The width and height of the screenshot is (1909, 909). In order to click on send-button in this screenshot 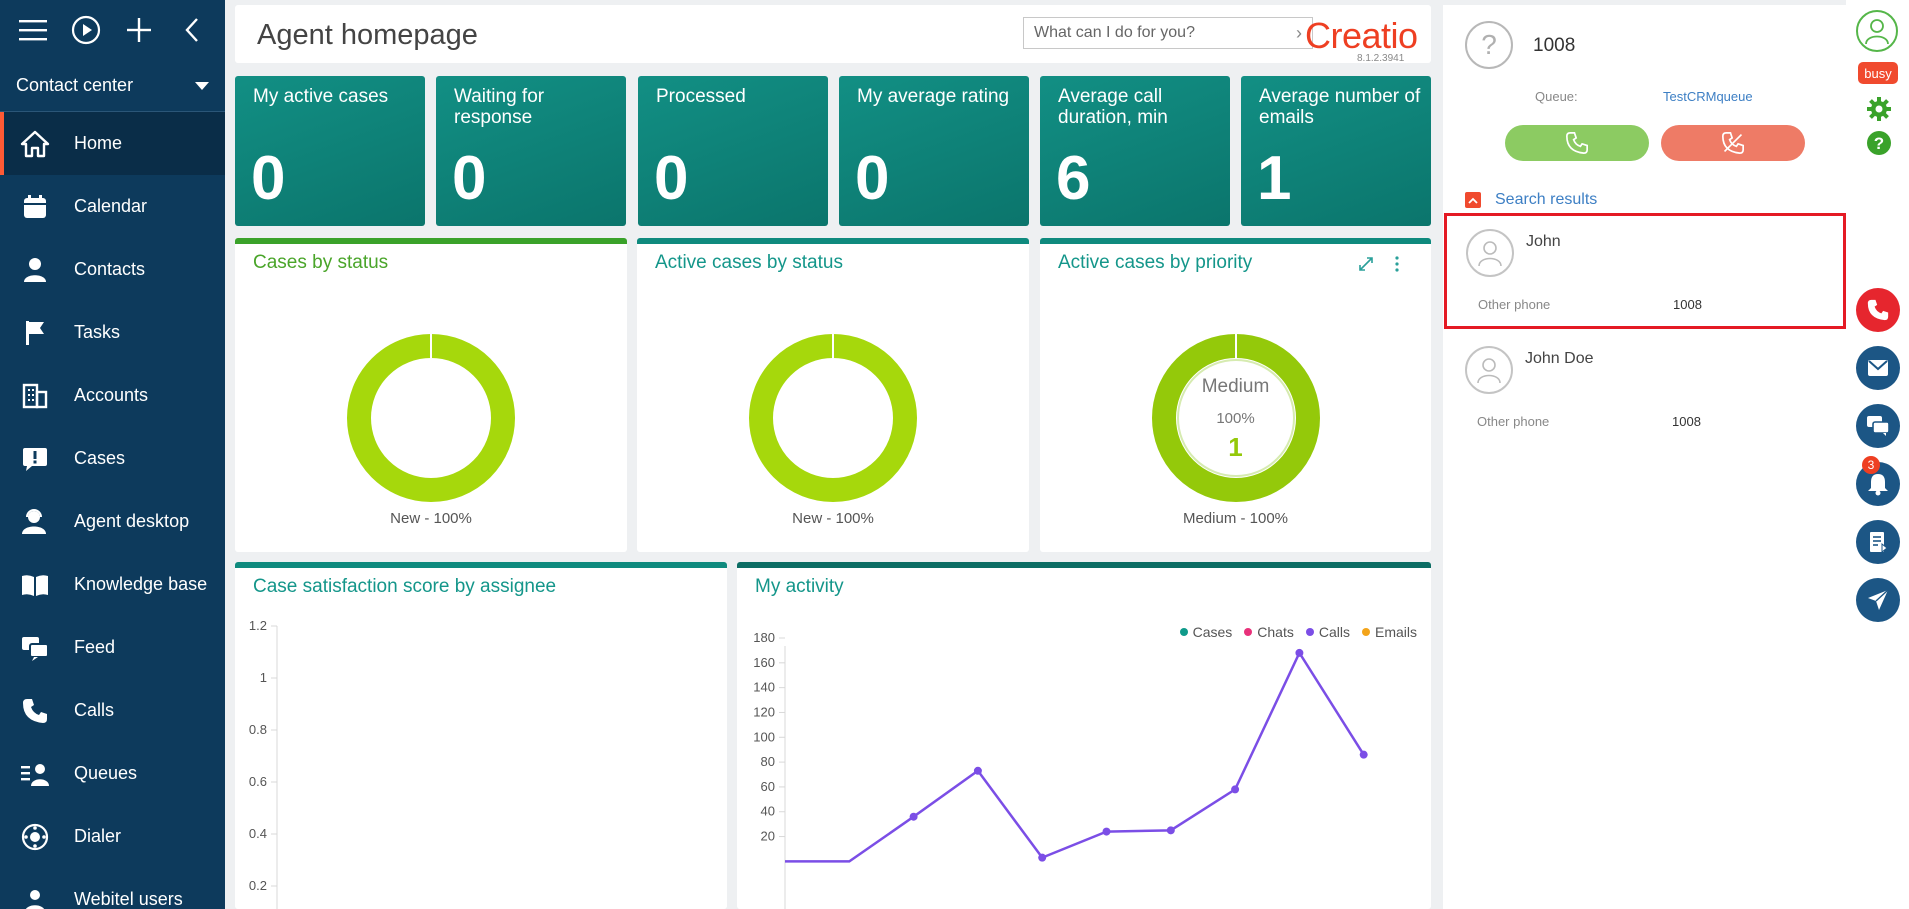, I will do `click(1878, 600)`.